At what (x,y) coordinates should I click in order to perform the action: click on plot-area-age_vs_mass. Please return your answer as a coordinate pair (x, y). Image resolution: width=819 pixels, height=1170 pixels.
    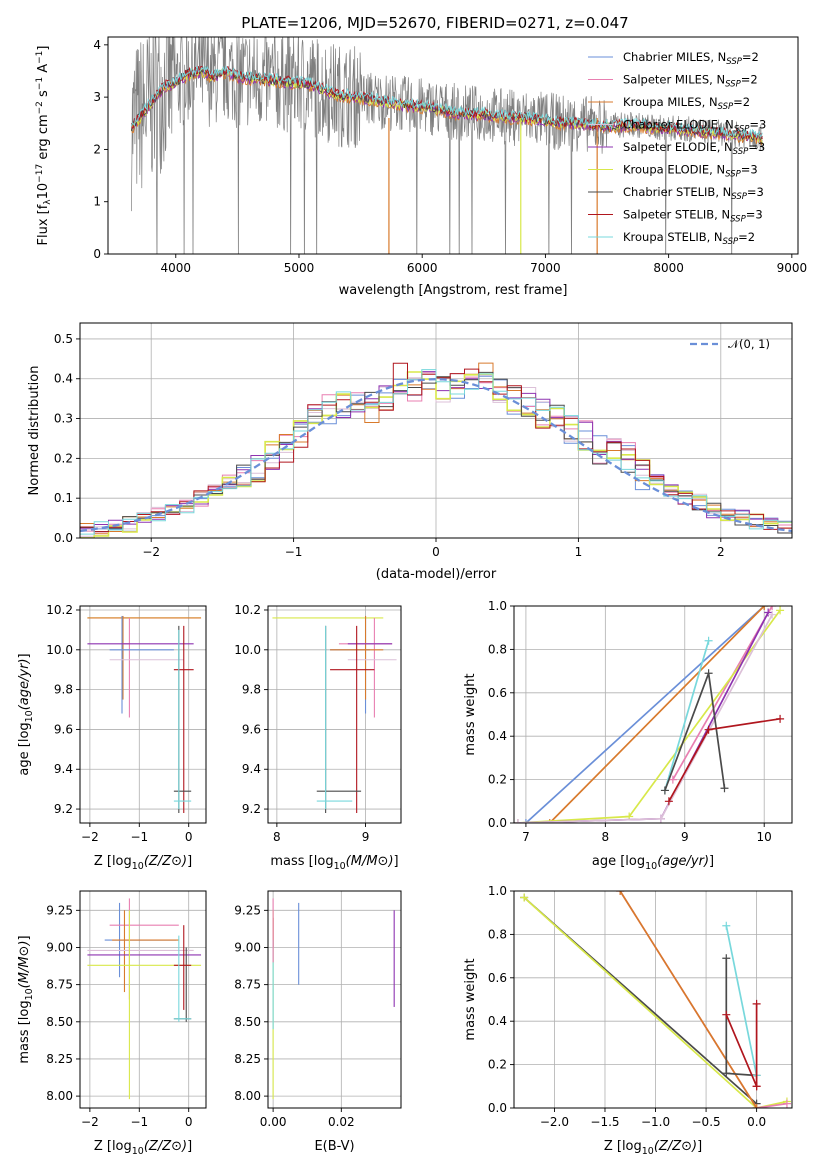
    Looking at the image, I should click on (334, 714).